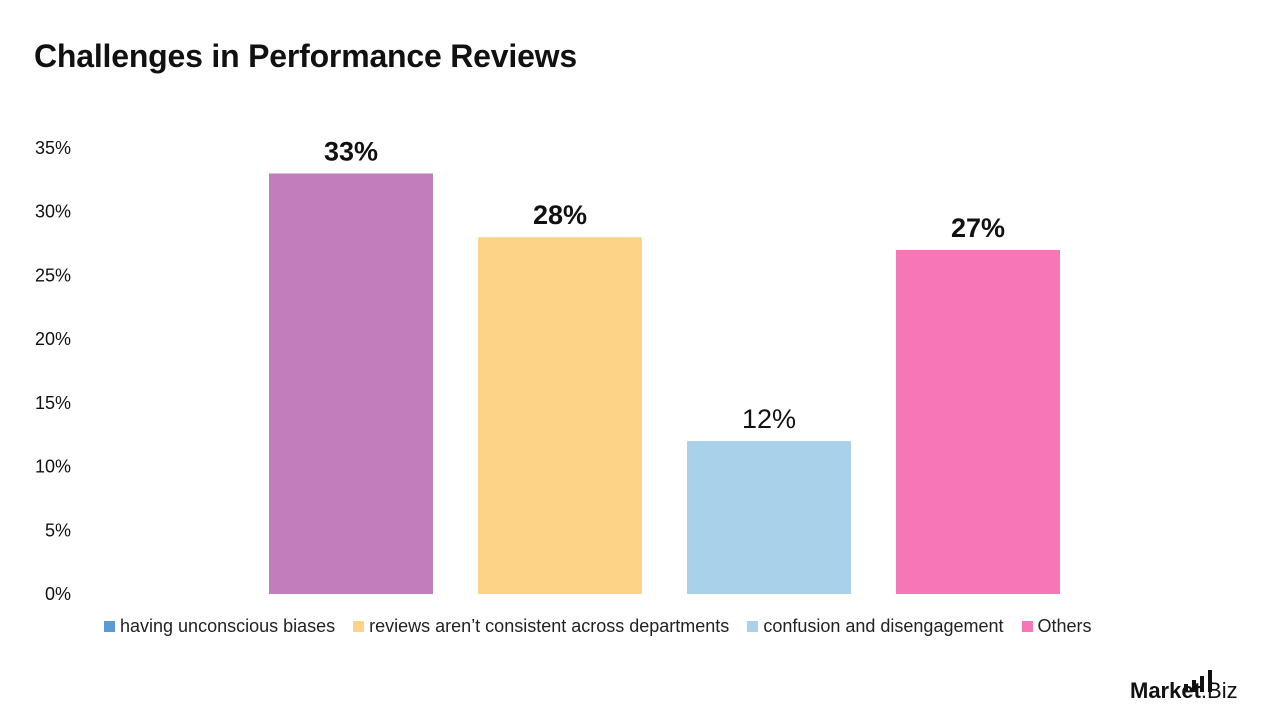 The image size is (1280, 720). I want to click on data-label: 12%, so click(769, 419).